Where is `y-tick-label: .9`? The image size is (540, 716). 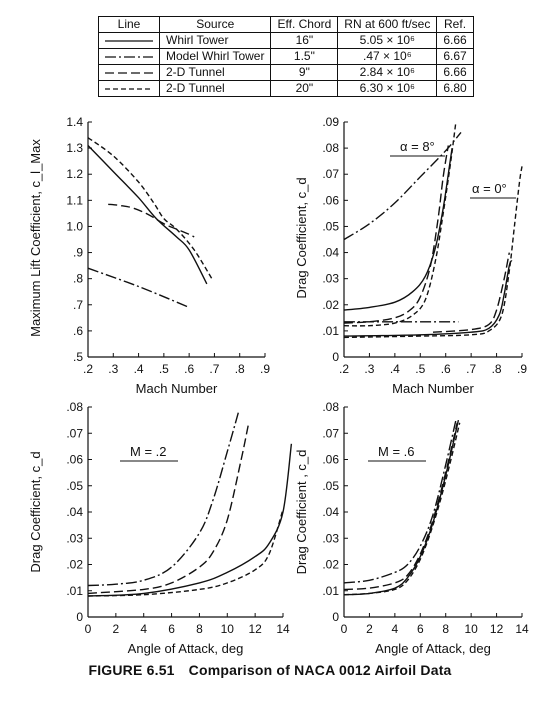
y-tick-label: .9 is located at coordinates (78, 253).